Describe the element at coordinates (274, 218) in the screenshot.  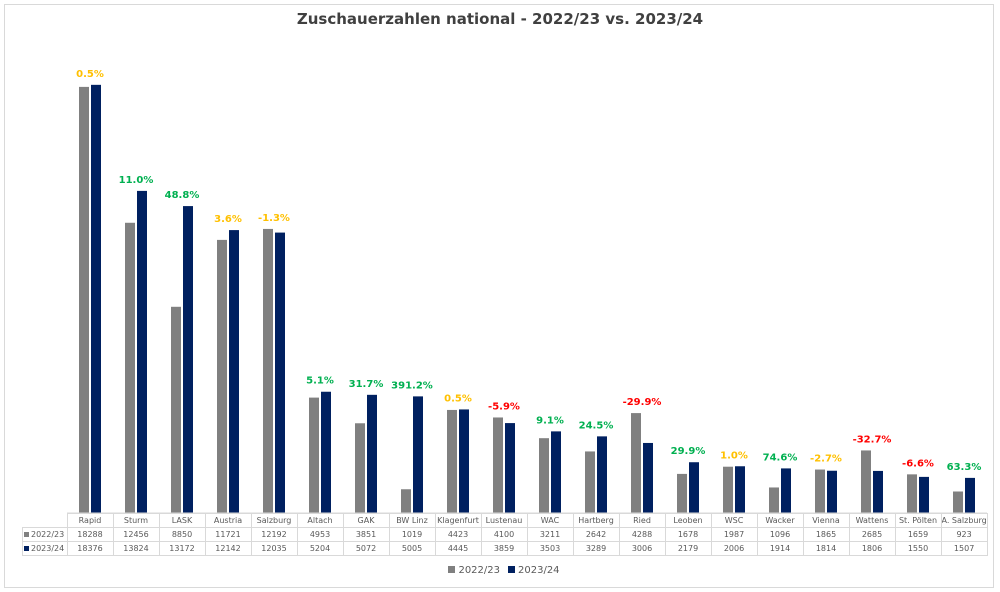
I see `change-label: -1.3%` at that location.